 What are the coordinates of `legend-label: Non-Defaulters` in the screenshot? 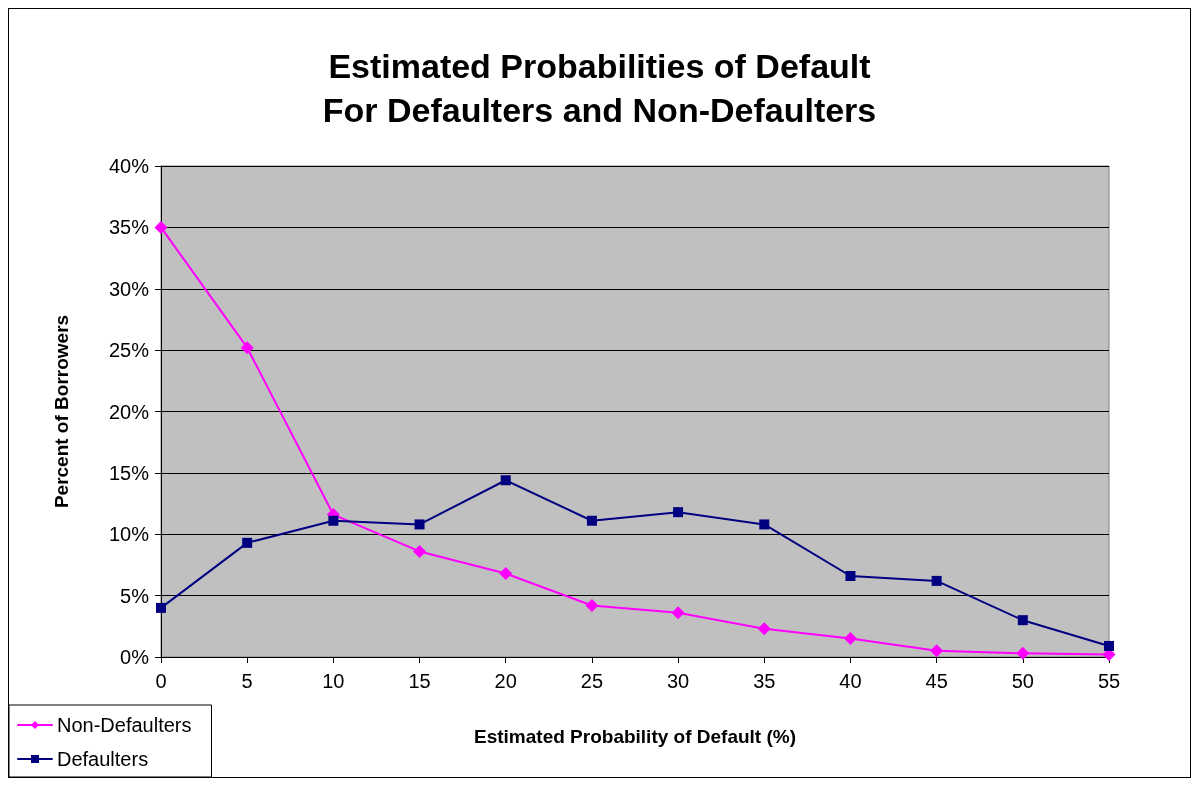 It's located at (124, 725).